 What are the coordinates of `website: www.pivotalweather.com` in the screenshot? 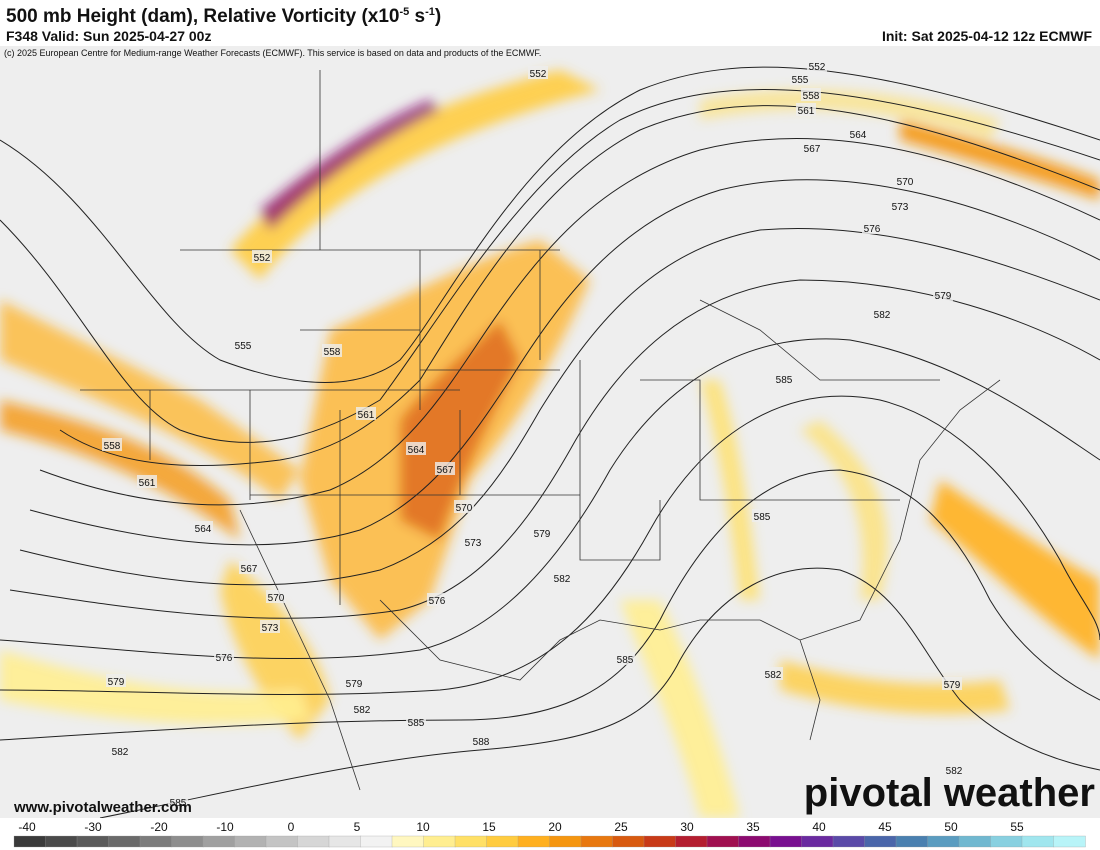 It's located at (102, 807).